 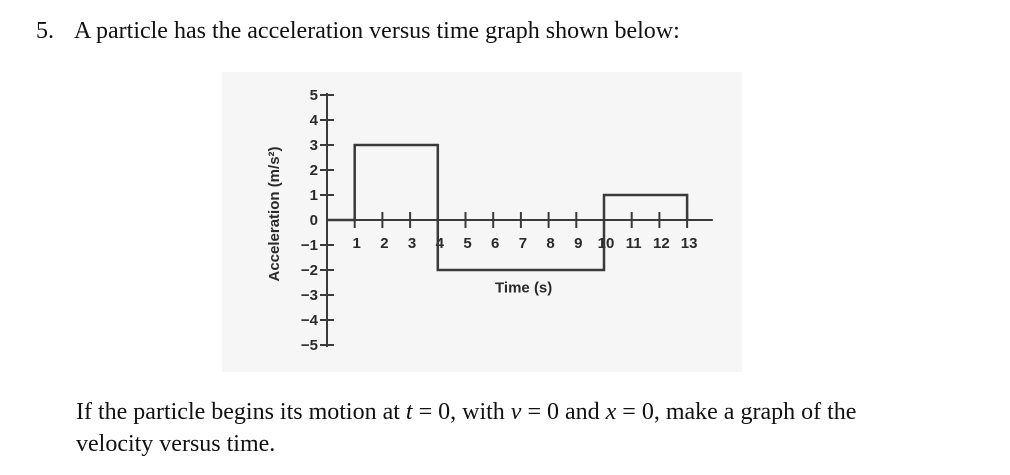 I want to click on y-tick-label: 2, so click(x=314, y=170).